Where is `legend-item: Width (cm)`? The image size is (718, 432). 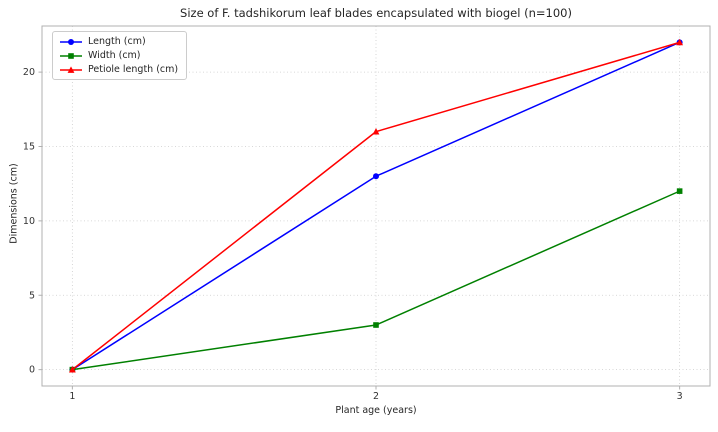
legend-item: Width (cm) is located at coordinates (118, 55).